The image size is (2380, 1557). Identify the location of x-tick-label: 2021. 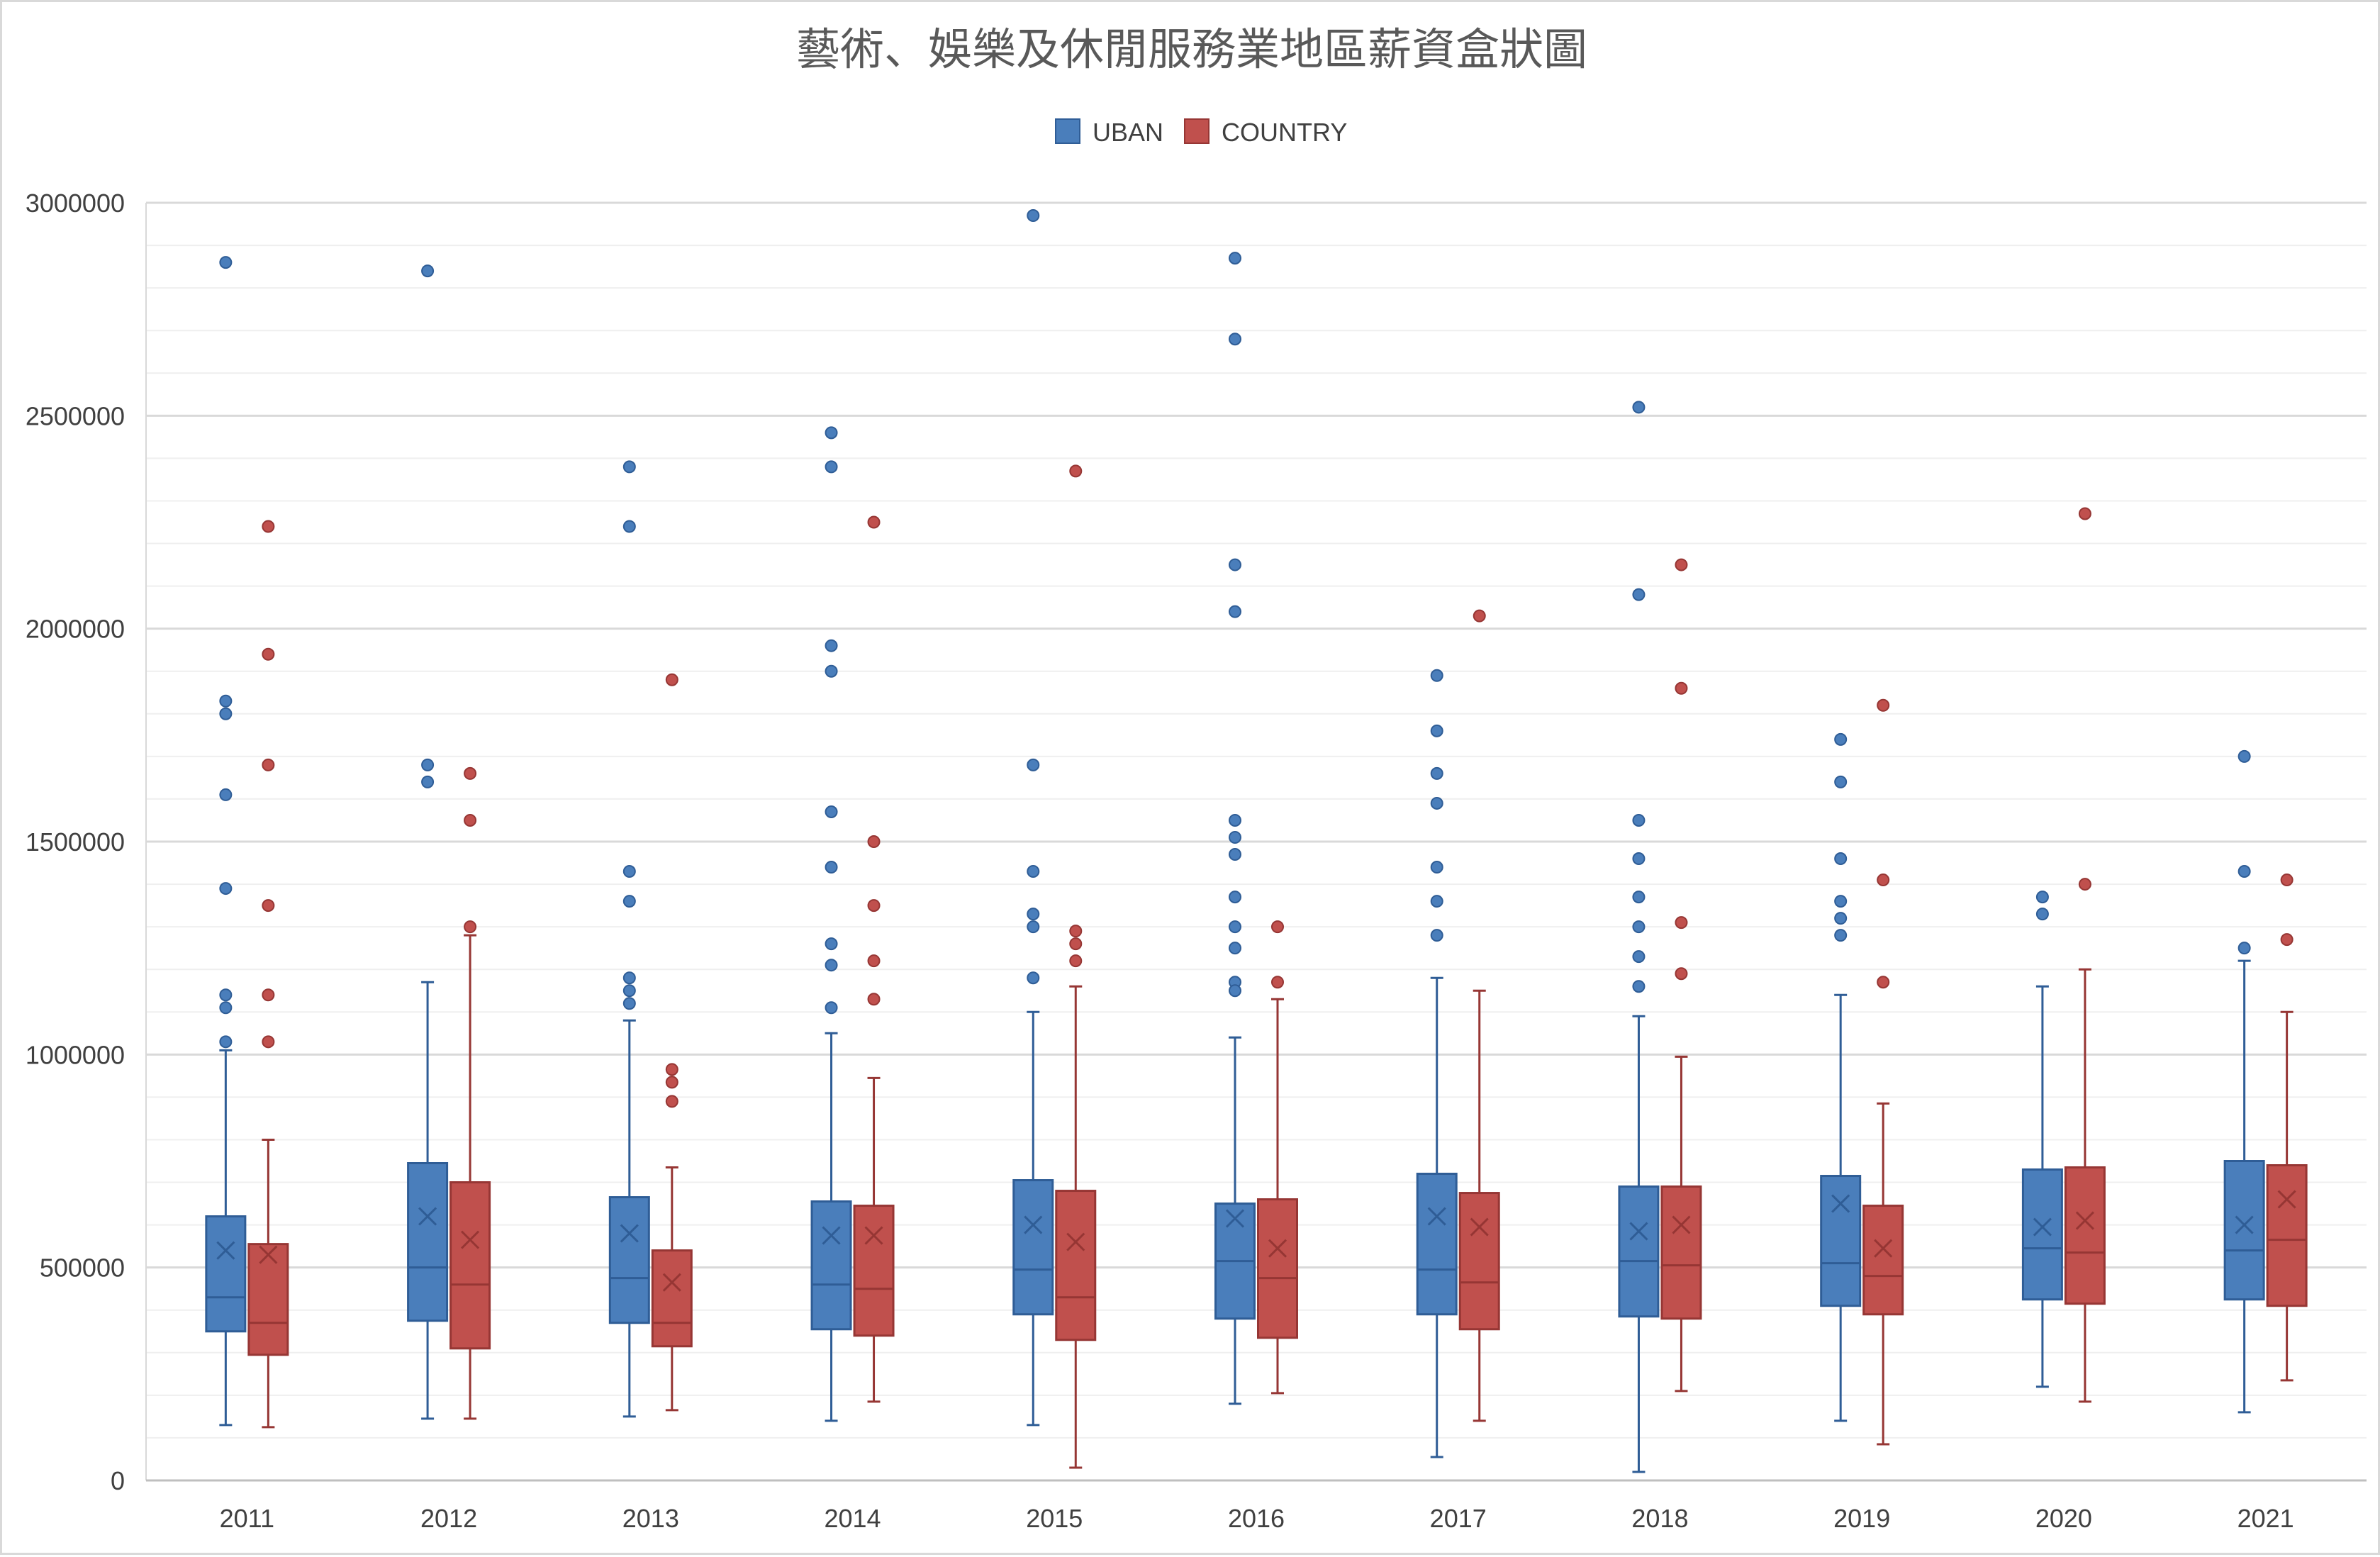
(2266, 1518).